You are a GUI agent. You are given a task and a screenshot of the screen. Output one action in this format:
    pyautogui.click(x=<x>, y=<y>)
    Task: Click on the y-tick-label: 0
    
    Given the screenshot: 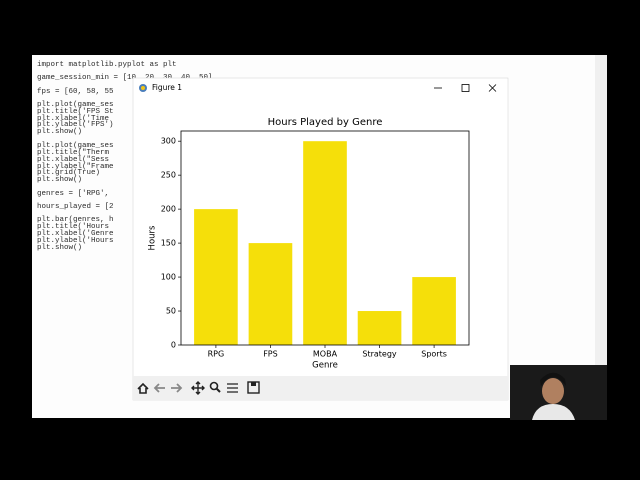 What is the action you would take?
    pyautogui.click(x=173, y=345)
    